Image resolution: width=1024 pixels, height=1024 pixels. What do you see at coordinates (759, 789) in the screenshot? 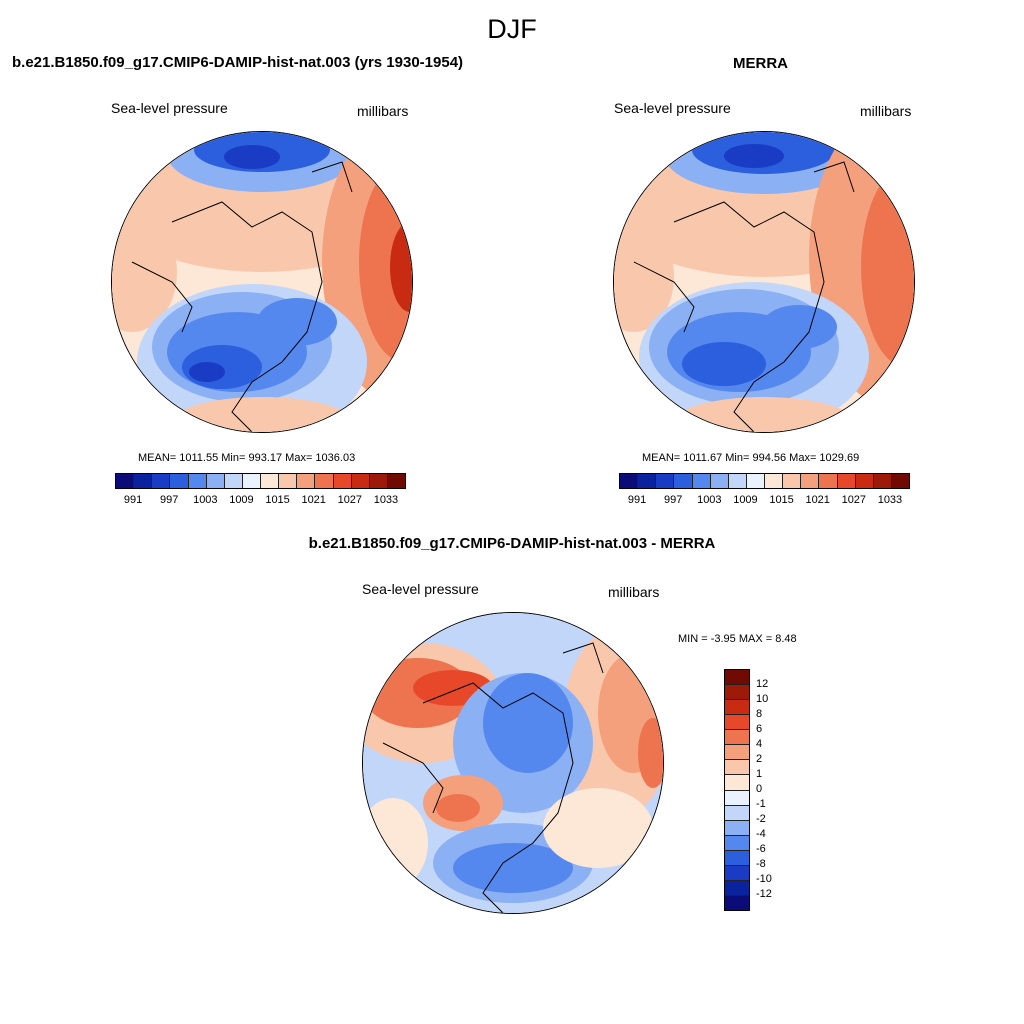
I see `colorbar-tick-label: 0` at bounding box center [759, 789].